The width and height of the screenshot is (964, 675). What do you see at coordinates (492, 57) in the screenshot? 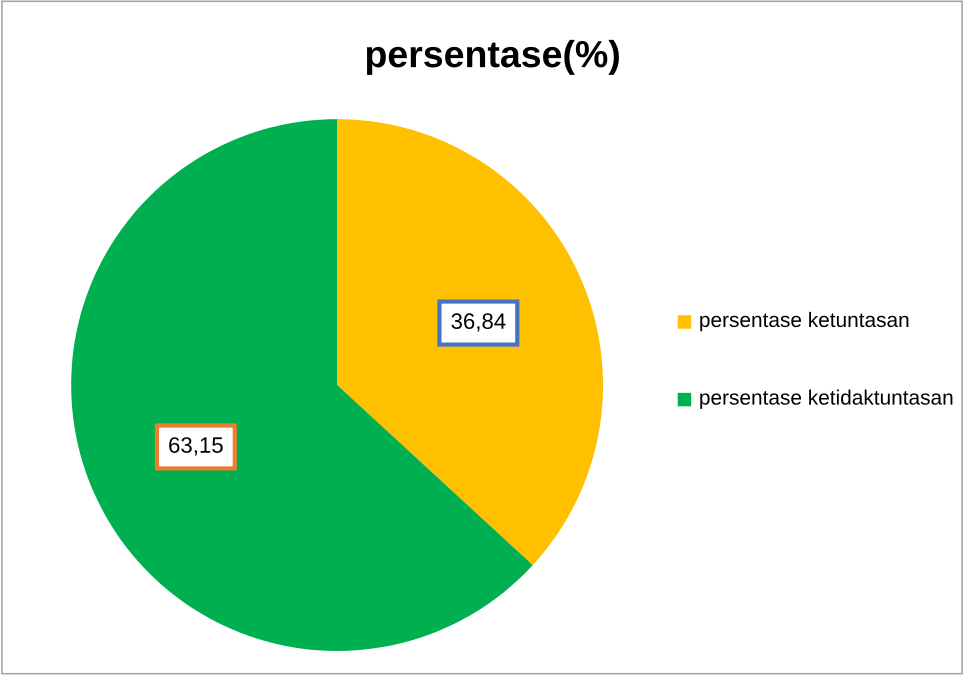
I see `chart-title: persentase(%)` at bounding box center [492, 57].